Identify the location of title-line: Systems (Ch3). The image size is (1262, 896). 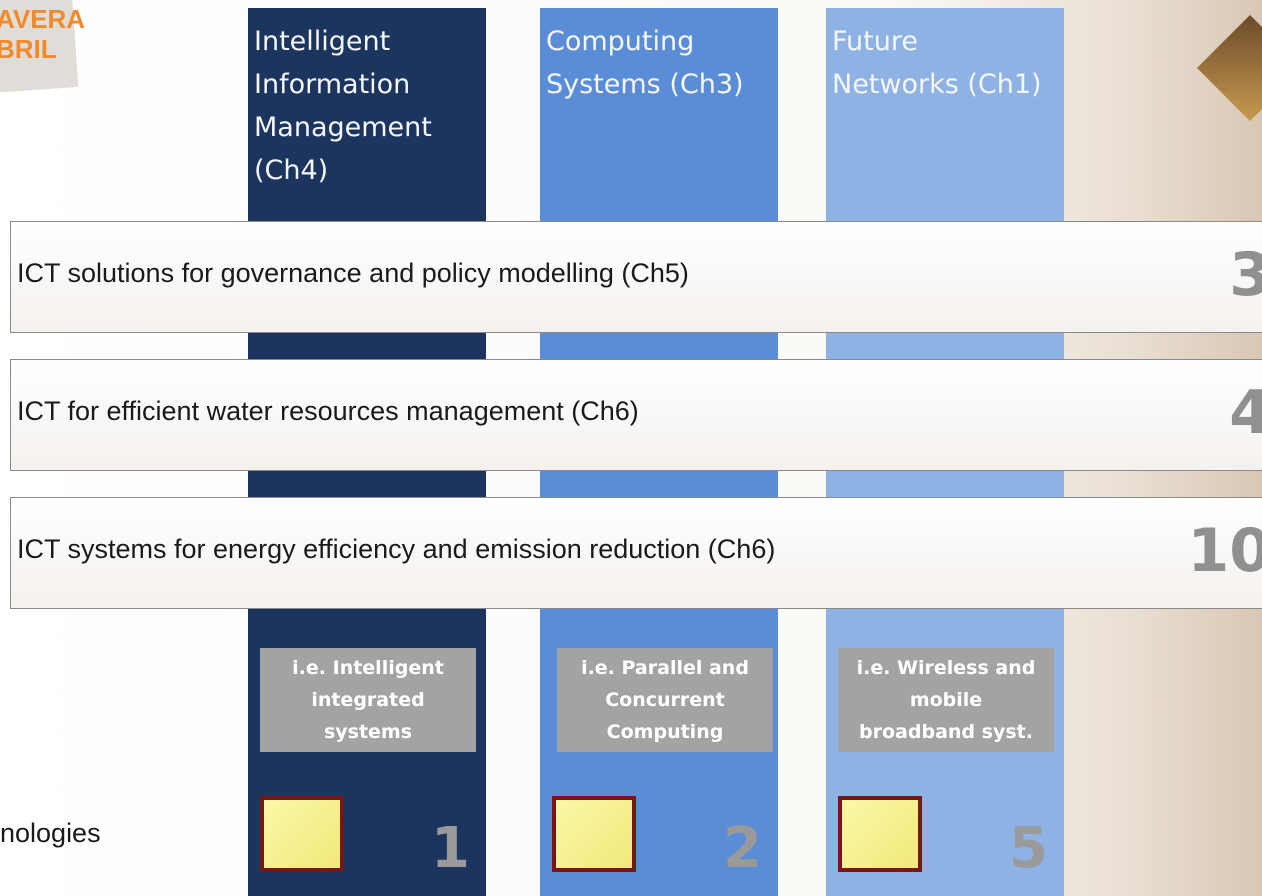
(645, 84).